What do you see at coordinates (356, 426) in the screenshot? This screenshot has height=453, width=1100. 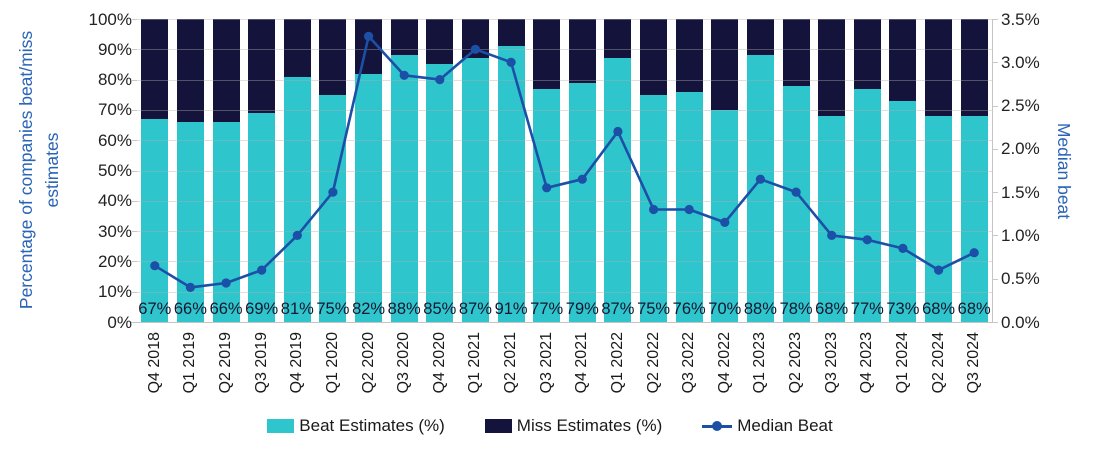 I see `legend-item-beat-estimates: Beat Estimates (%)` at bounding box center [356, 426].